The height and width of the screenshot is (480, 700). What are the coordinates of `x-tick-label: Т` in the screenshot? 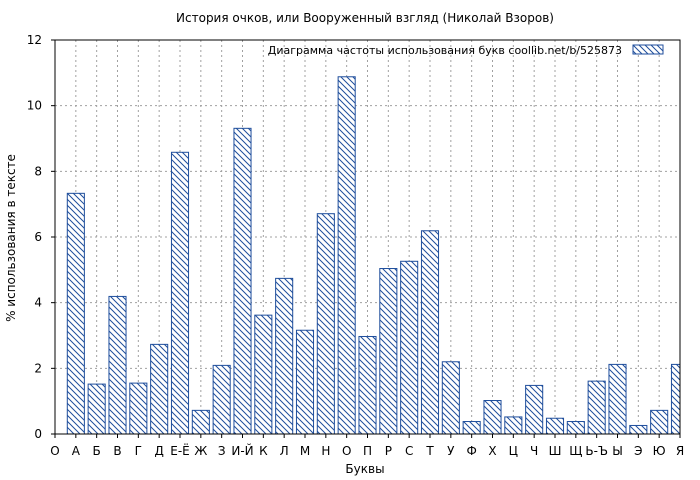 It's located at (429, 451).